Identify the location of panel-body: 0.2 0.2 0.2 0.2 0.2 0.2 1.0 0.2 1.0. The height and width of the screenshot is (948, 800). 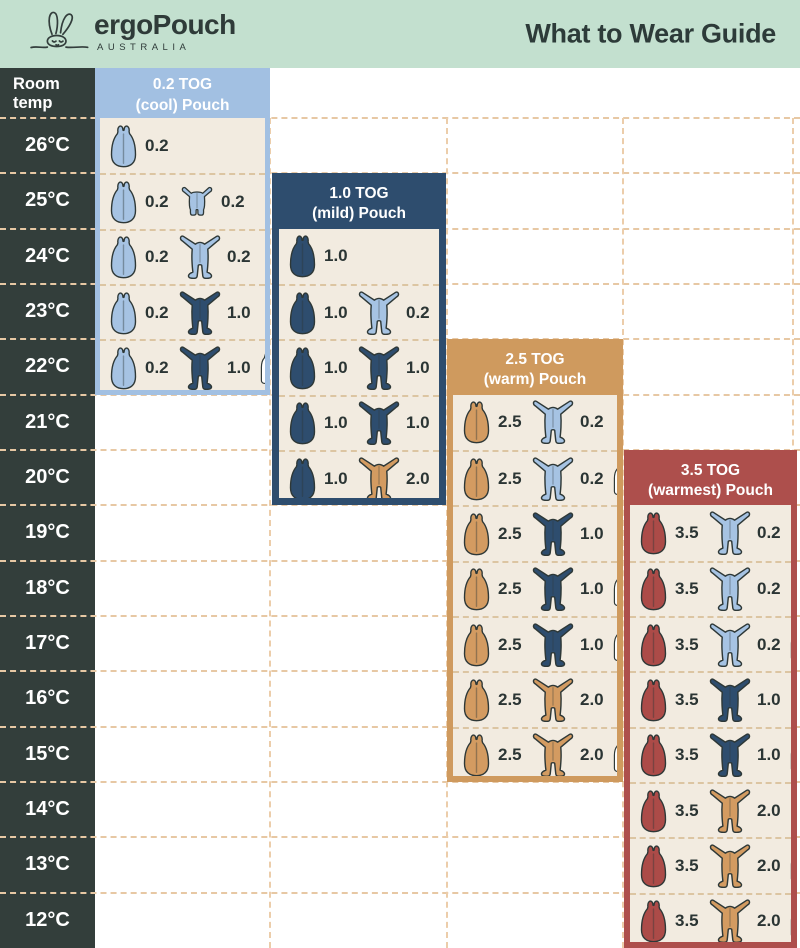
(182, 254).